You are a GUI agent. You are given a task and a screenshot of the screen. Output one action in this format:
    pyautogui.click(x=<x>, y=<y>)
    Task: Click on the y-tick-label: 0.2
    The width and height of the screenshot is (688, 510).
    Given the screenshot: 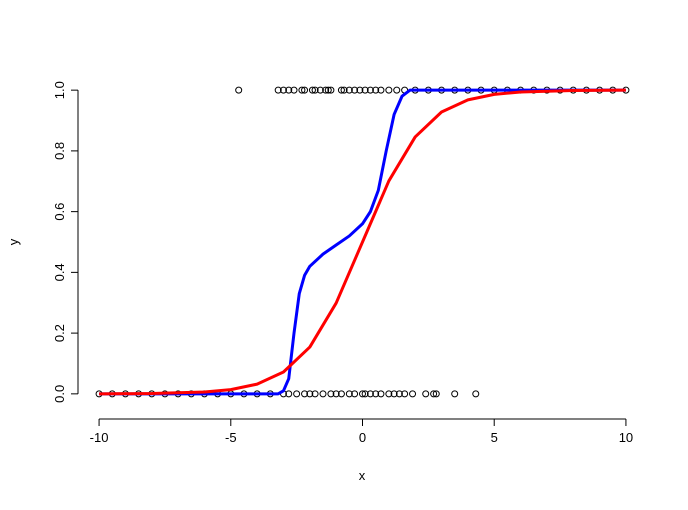 What is the action you would take?
    pyautogui.click(x=59, y=333)
    